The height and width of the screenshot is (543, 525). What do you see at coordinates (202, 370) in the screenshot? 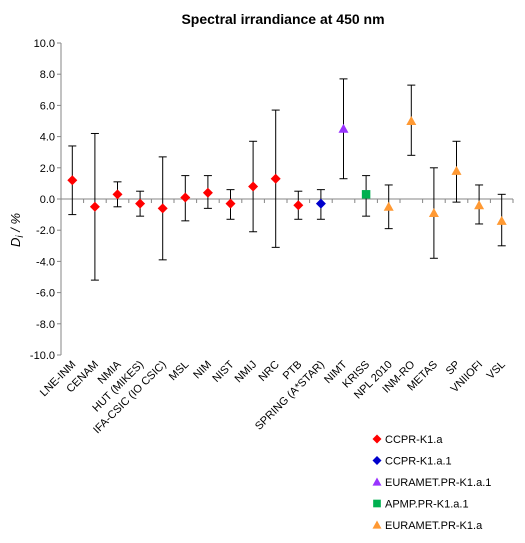
I see `category-label: NIM` at bounding box center [202, 370].